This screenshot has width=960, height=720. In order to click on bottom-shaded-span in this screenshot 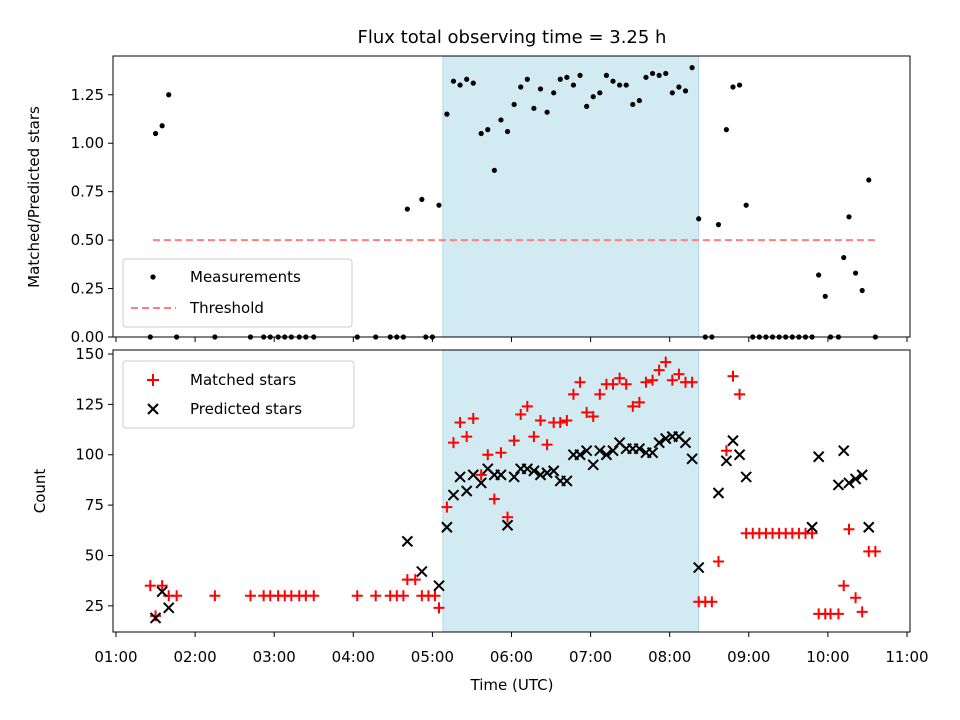, I will do `click(571, 491)`.